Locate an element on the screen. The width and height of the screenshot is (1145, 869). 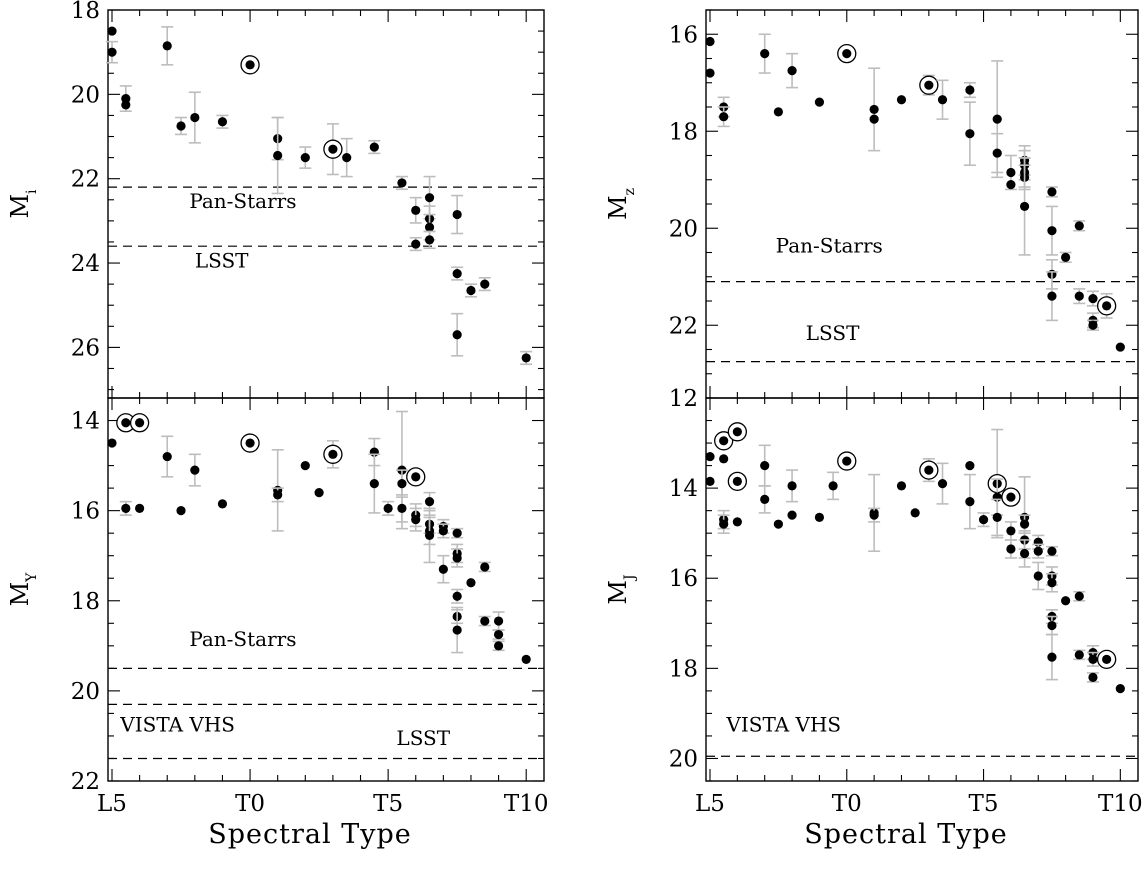
y-tick-label: 22 is located at coordinates (85, 782).